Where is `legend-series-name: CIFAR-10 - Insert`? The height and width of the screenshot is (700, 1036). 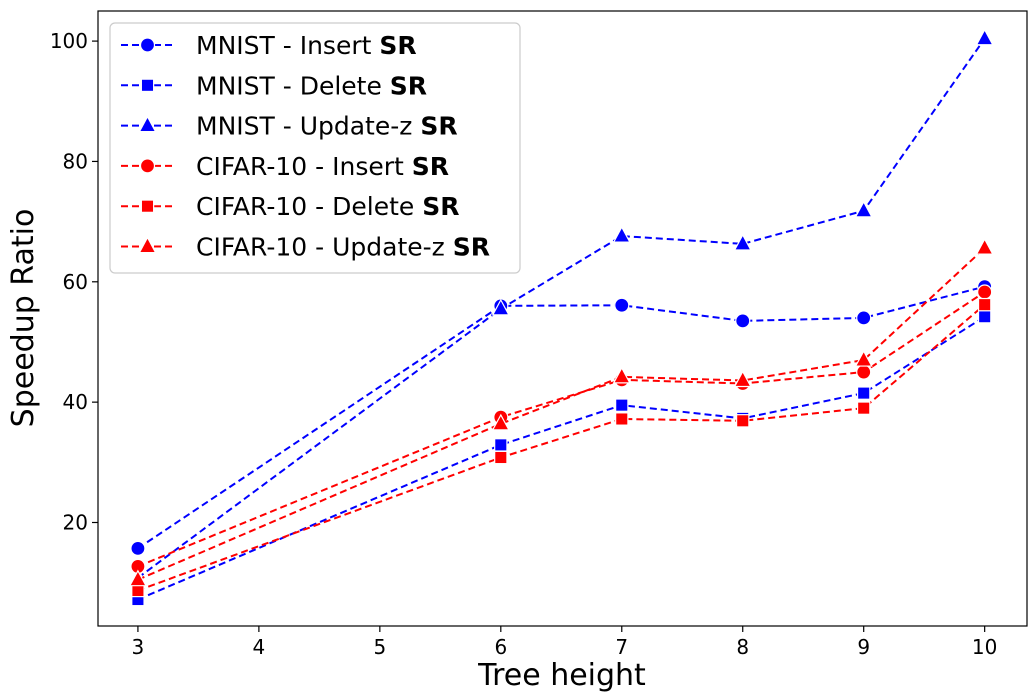 legend-series-name: CIFAR-10 - Insert is located at coordinates (304, 166).